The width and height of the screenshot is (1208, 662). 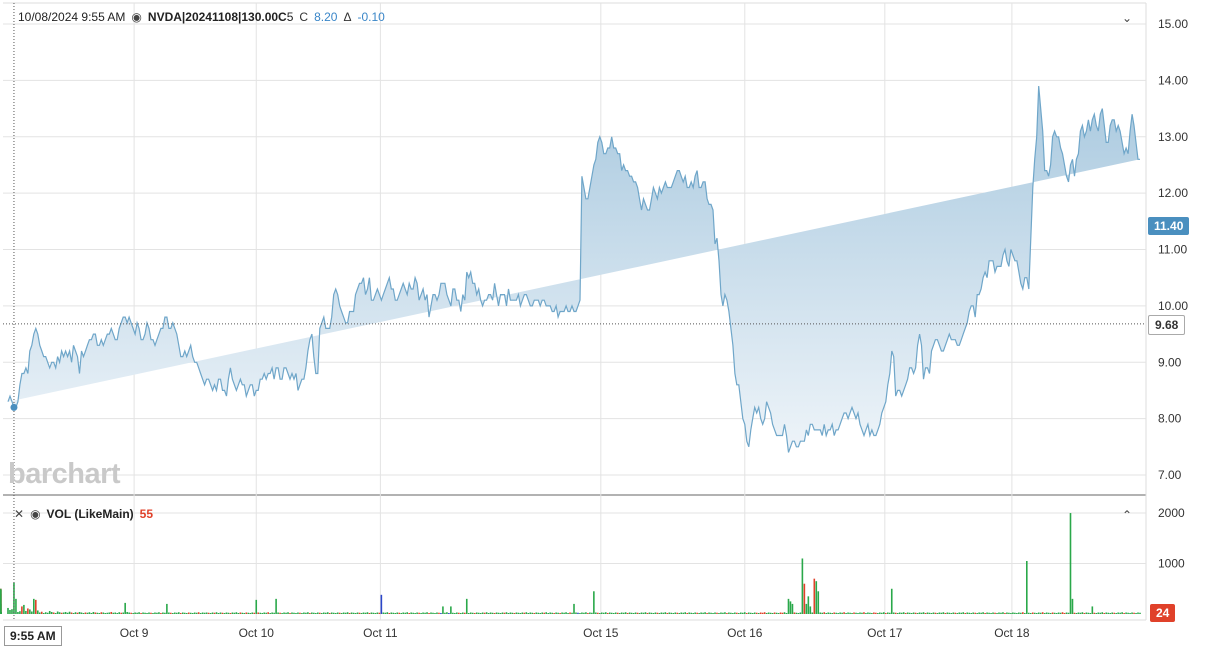 What do you see at coordinates (1167, 325) in the screenshot?
I see `crosshair-price-tag: 9.68` at bounding box center [1167, 325].